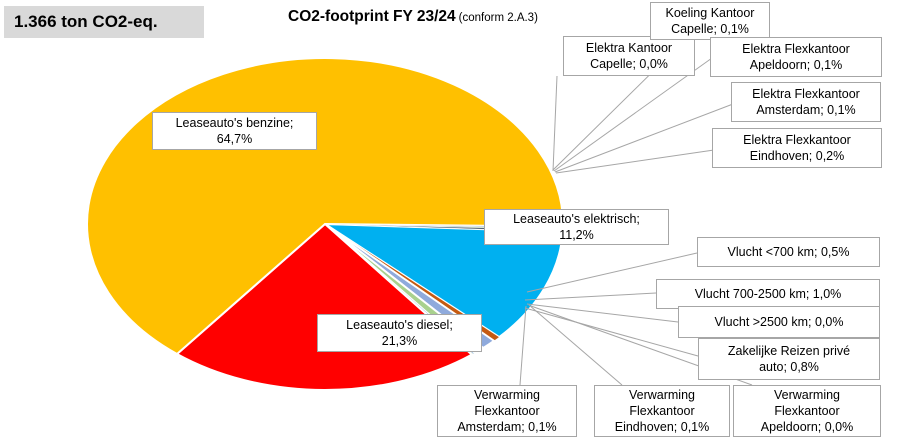  Describe the element at coordinates (104, 22) in the screenshot. I see `total-footprint-badge: 1.366 ton CO2-eq.` at that location.